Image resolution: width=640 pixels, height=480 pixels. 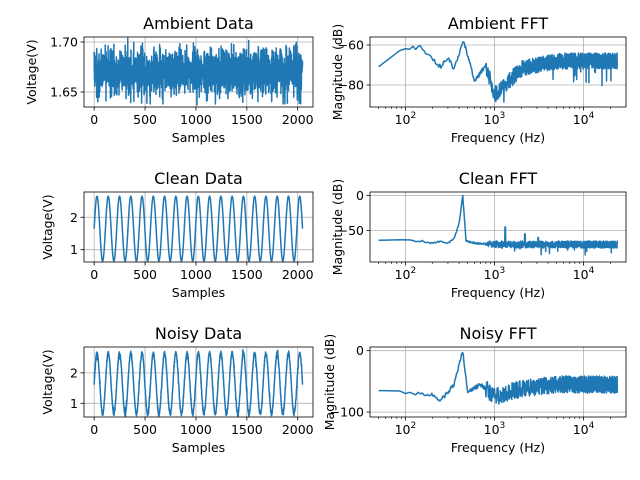 I want to click on ambient-fft-series-line, so click(x=498, y=72).